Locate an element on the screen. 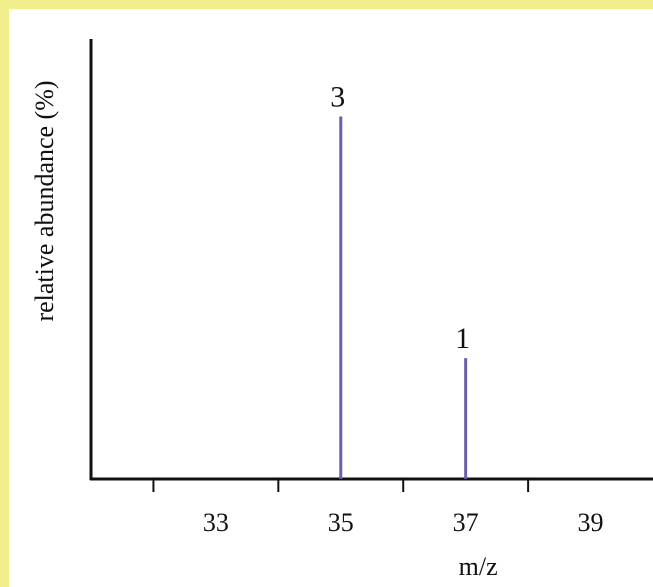  data-label-mz-37: 1 is located at coordinates (462, 338).